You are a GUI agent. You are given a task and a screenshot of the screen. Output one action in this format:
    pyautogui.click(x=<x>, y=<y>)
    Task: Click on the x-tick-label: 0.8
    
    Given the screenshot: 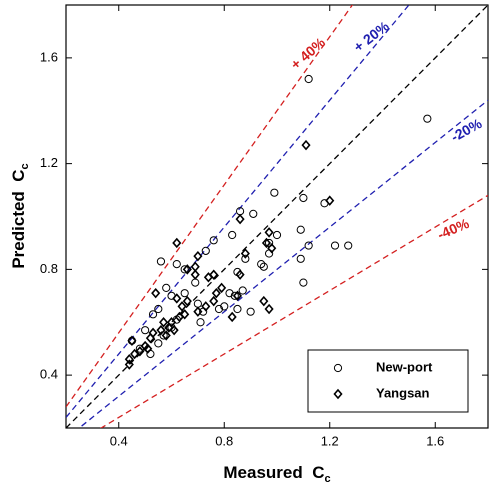 What is the action you would take?
    pyautogui.click(x=224, y=440)
    